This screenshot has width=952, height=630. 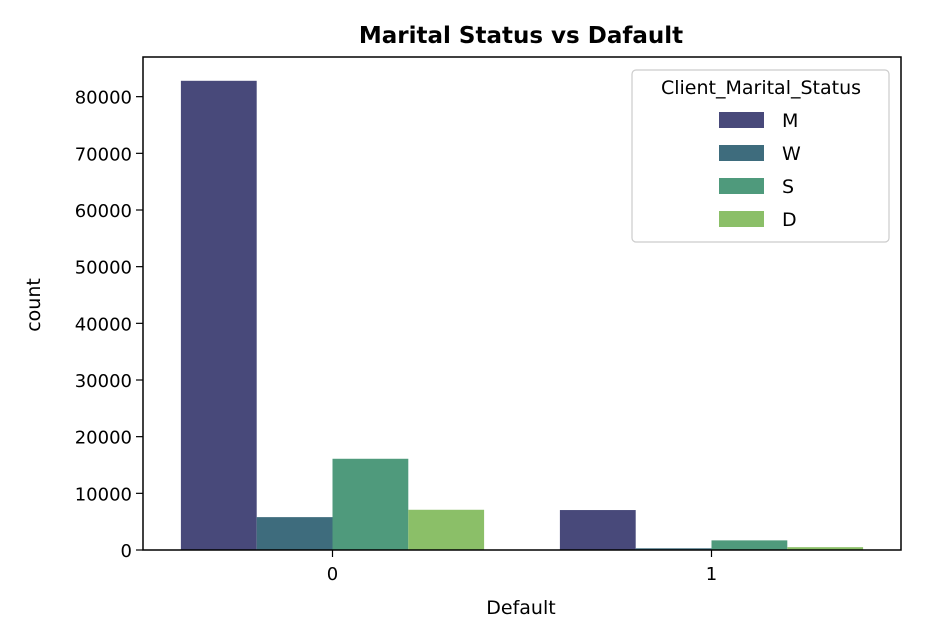 I want to click on legend-label-S: S, so click(x=788, y=187).